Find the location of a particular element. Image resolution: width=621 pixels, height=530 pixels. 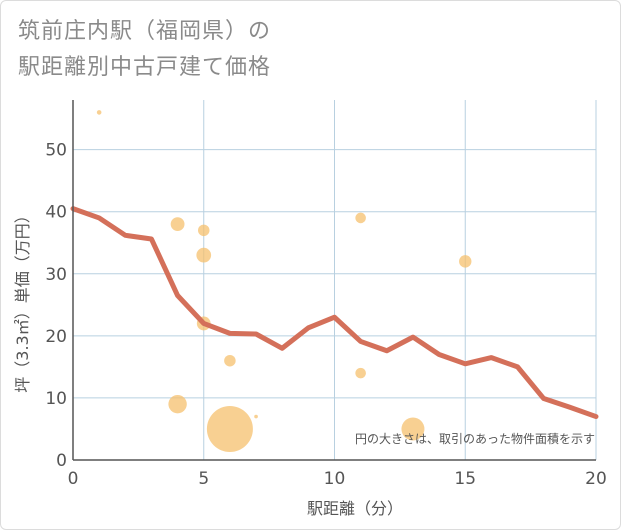

y-tick-label-30: 30 is located at coordinates (56, 275).